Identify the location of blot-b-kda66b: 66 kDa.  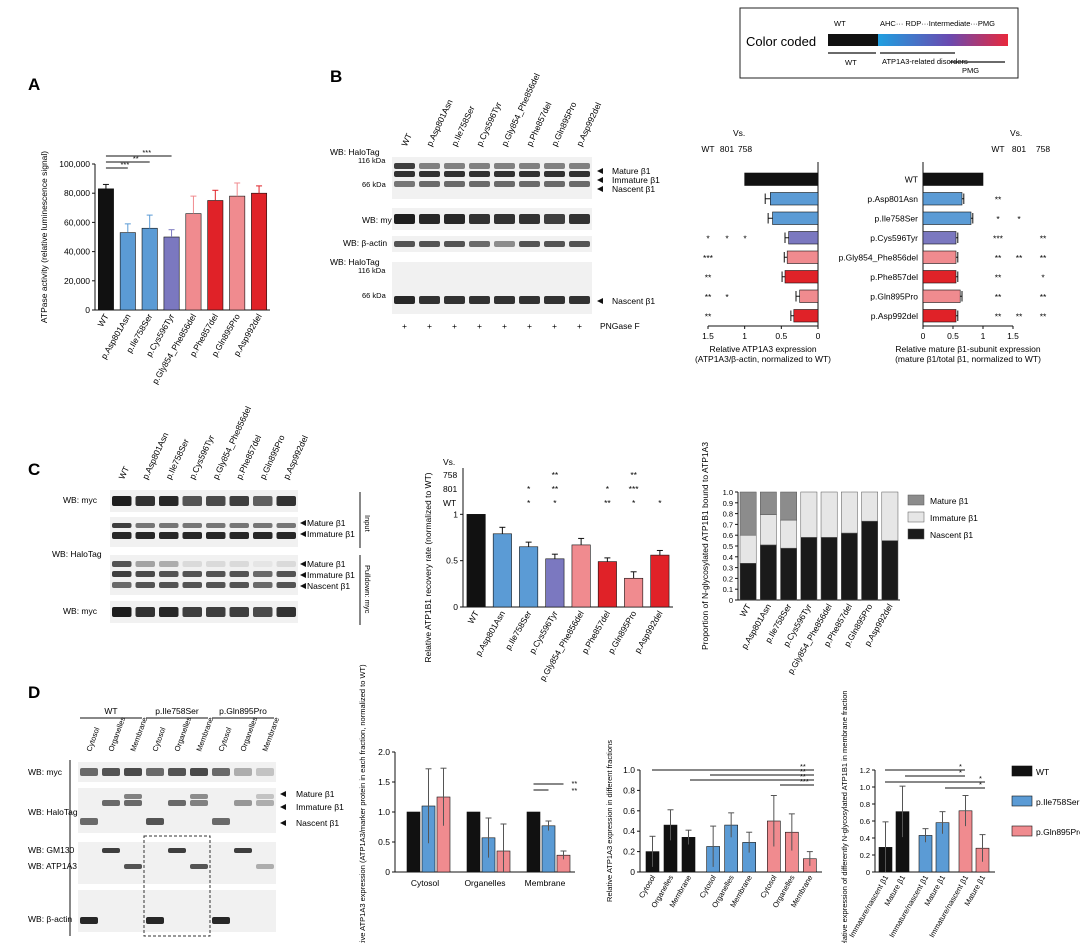
(374, 295).